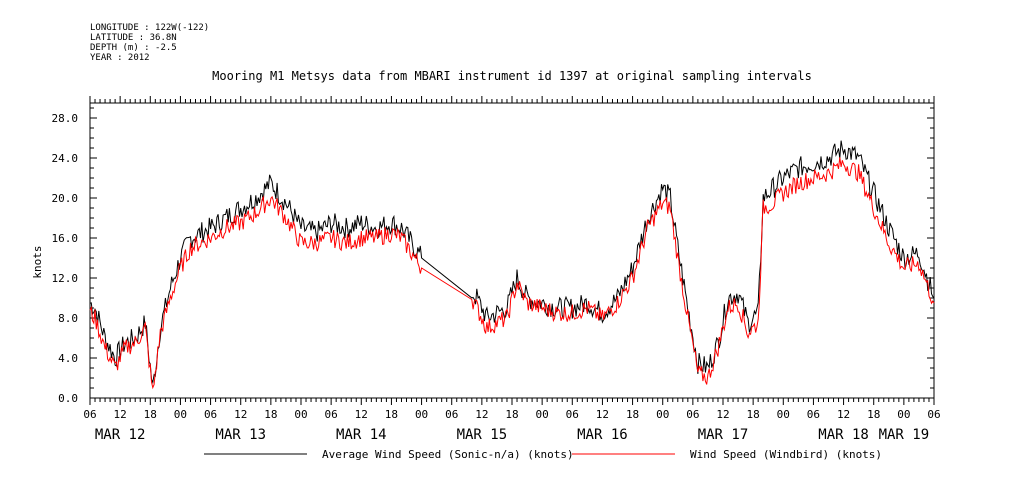 This screenshot has height=504, width=1009. Describe the element at coordinates (602, 435) in the screenshot. I see `date-label: MAR 16` at that location.